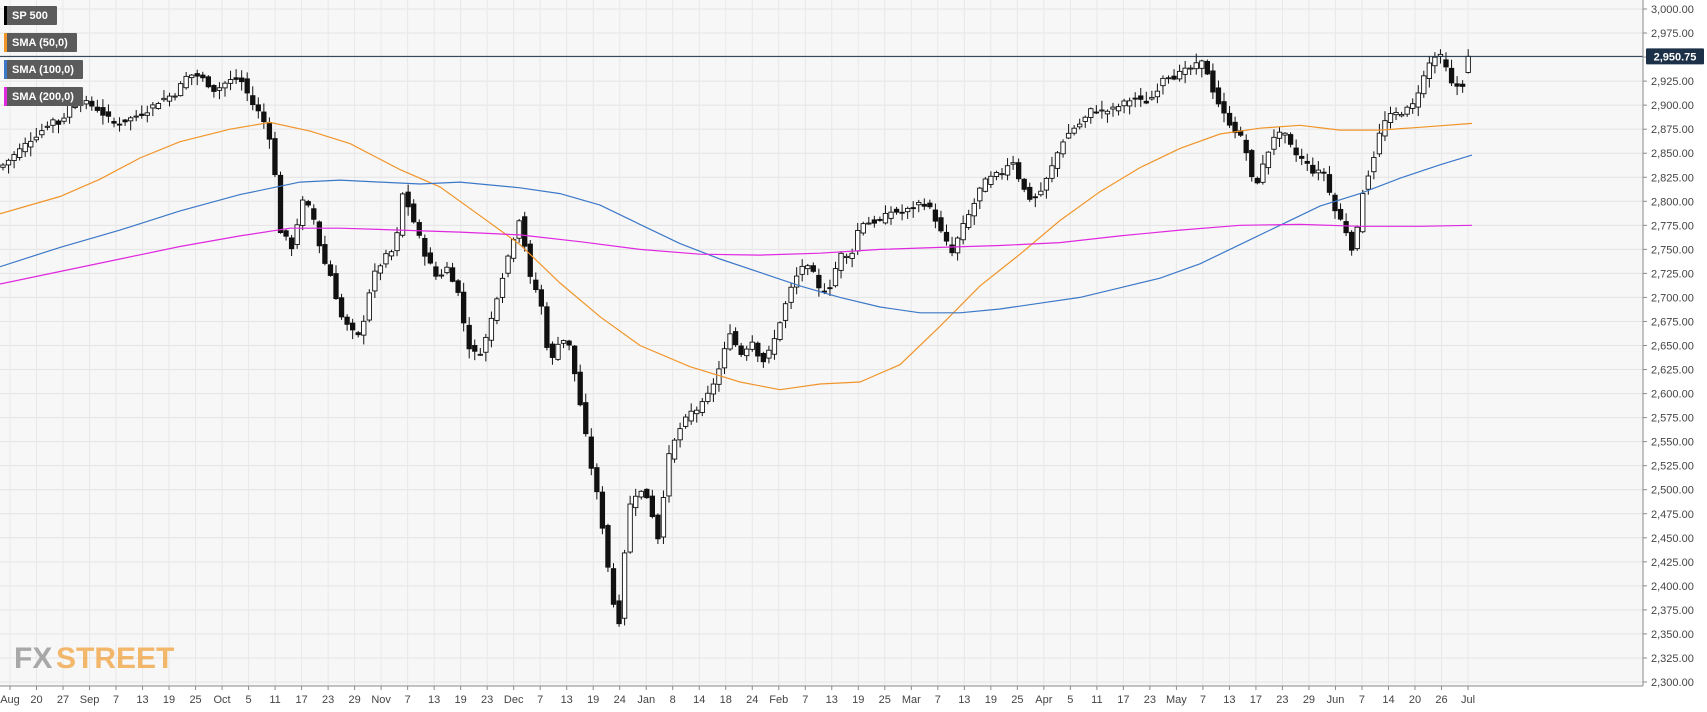  What do you see at coordinates (1672, 539) in the screenshot?
I see `y-tick-label: 2,450.00` at bounding box center [1672, 539].